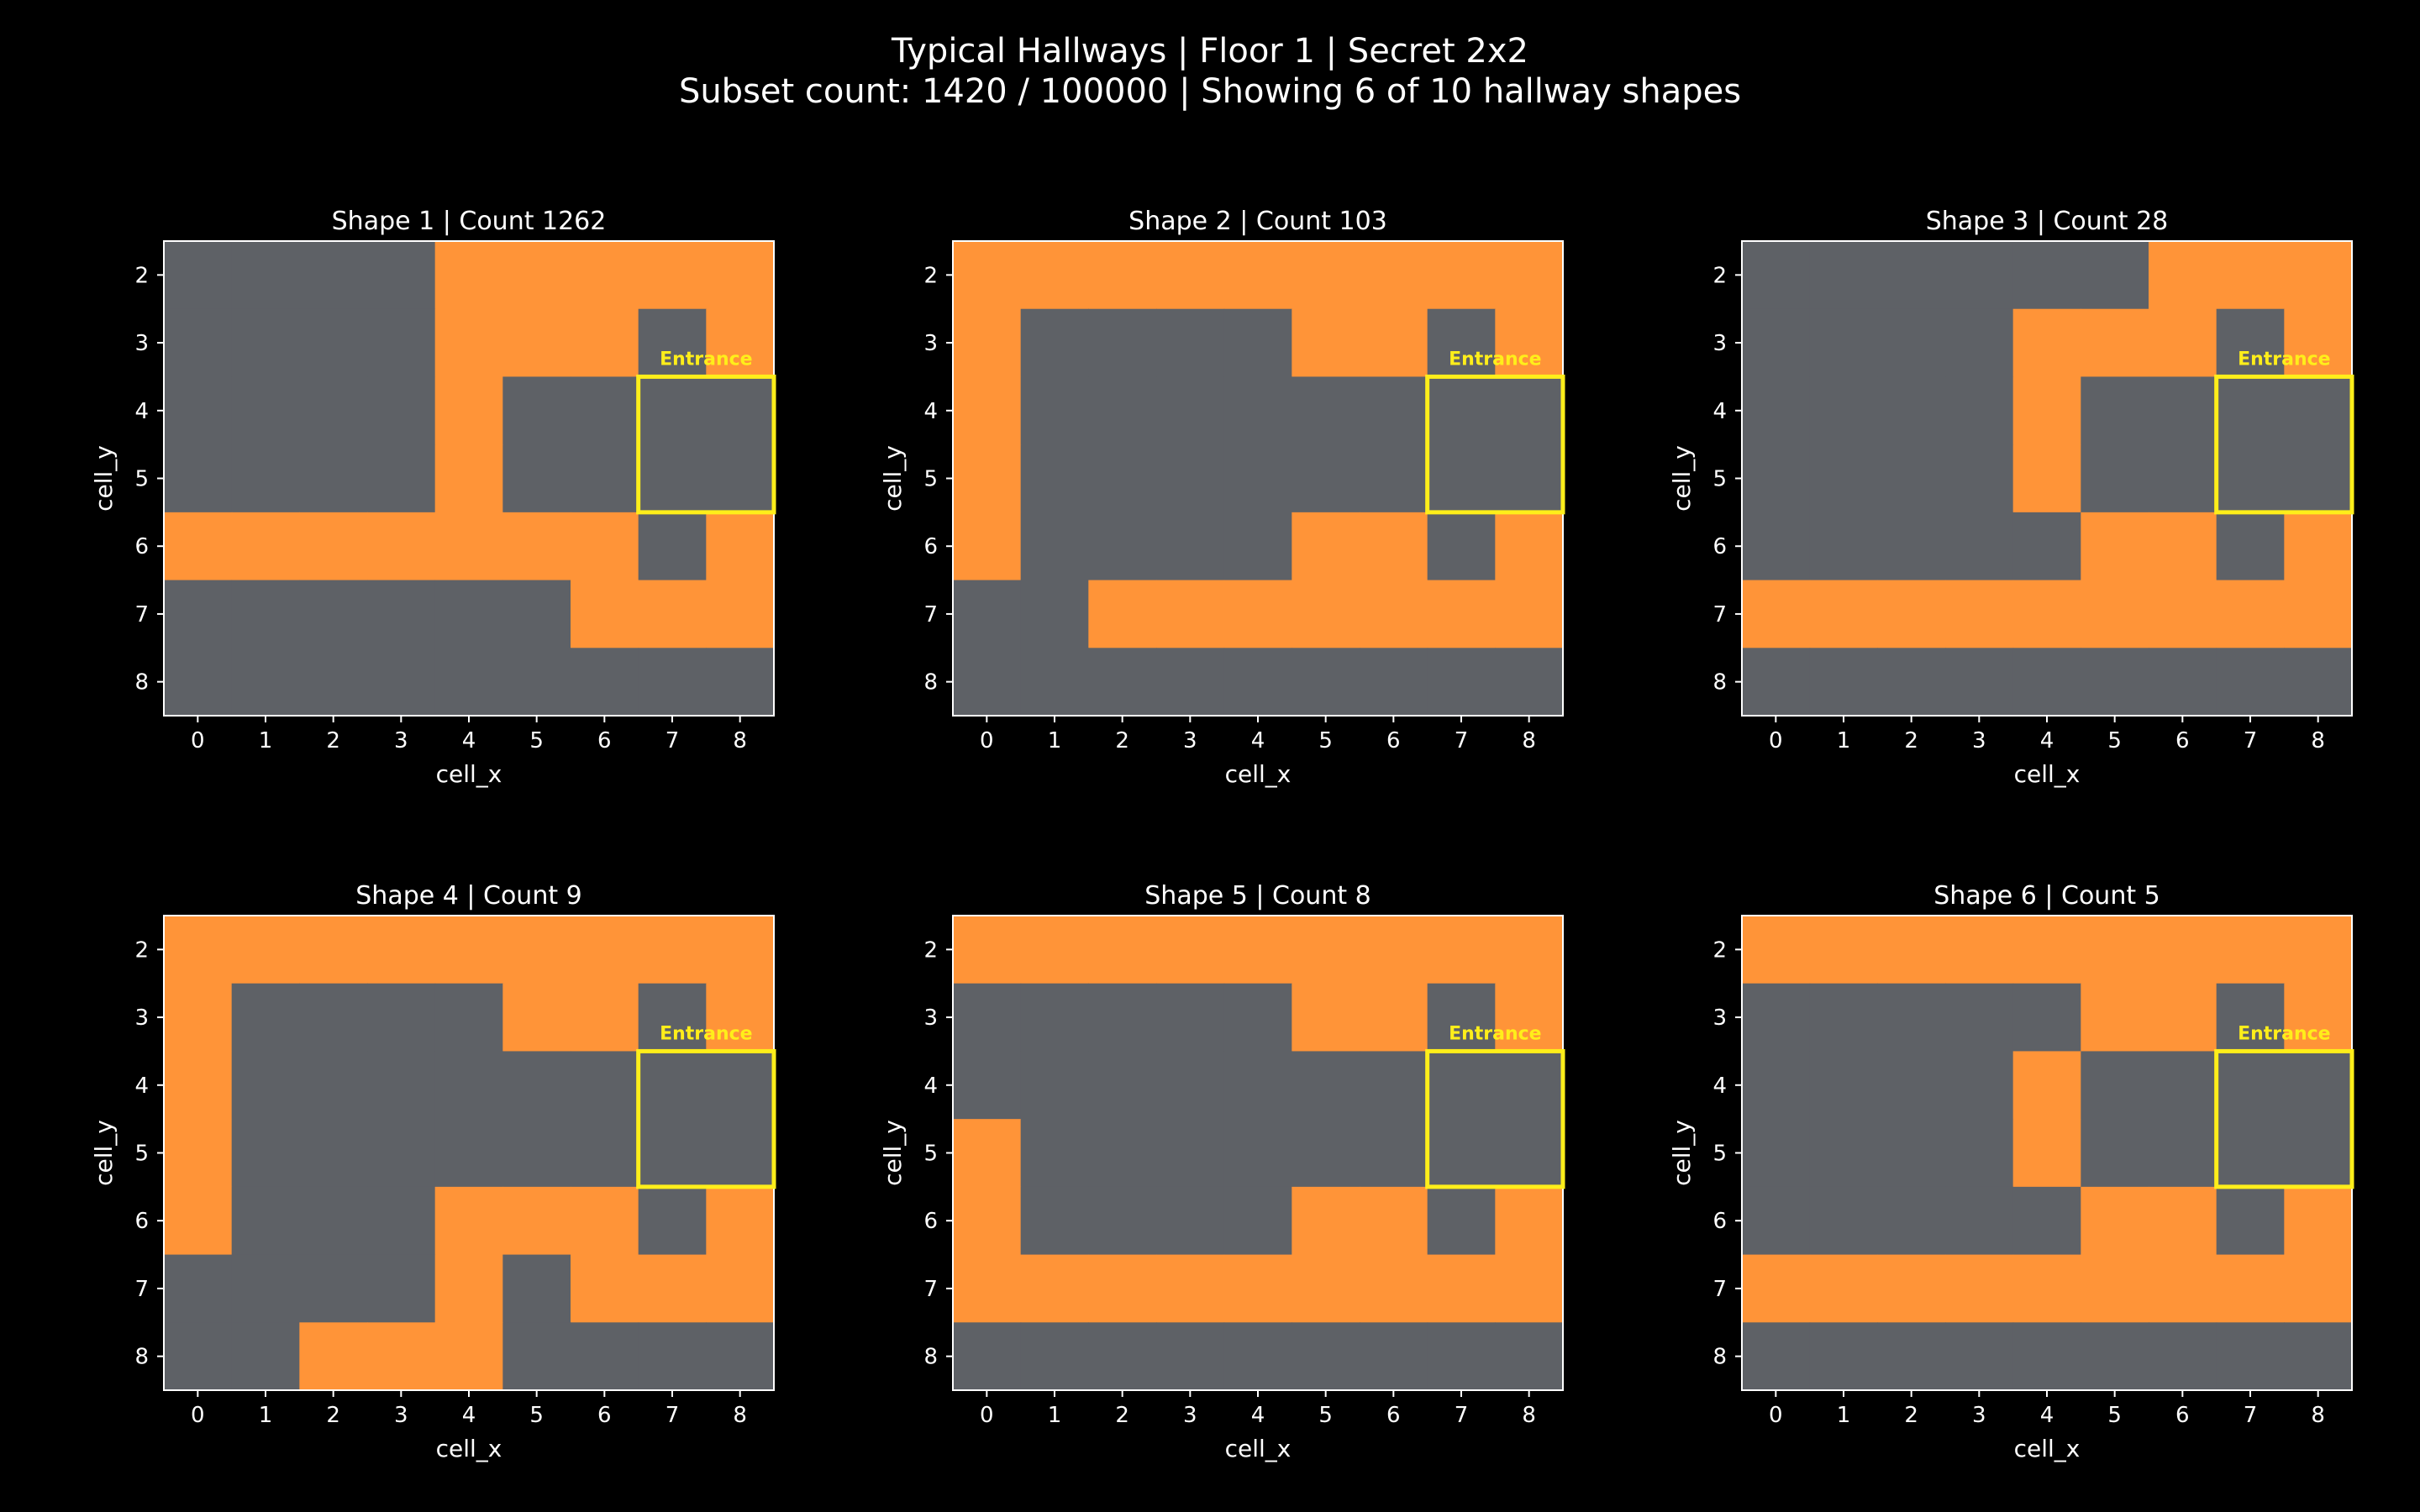 Image resolution: width=2420 pixels, height=1512 pixels. Describe the element at coordinates (469, 221) in the screenshot. I see `subplot-title: Shape 1 | Count 1262` at that location.